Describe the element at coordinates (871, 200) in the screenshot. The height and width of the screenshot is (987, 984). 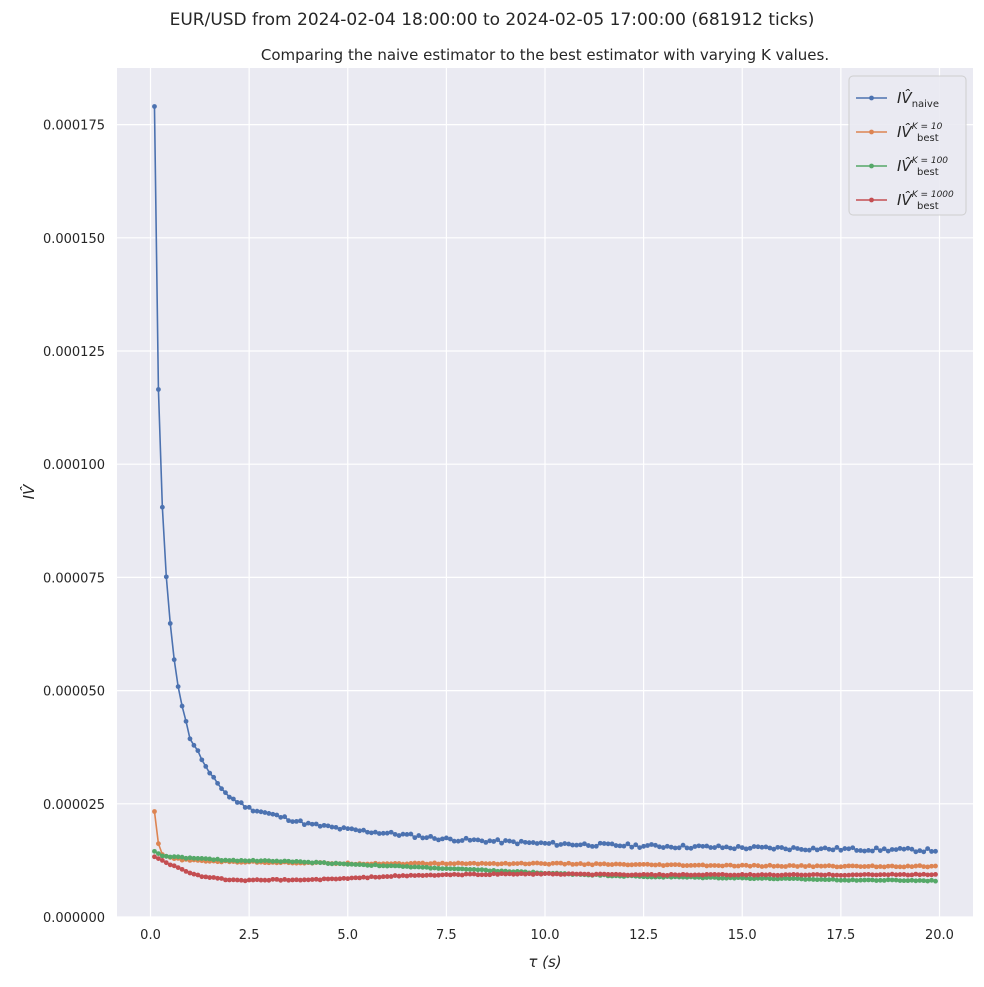
I see `legend-marker` at that location.